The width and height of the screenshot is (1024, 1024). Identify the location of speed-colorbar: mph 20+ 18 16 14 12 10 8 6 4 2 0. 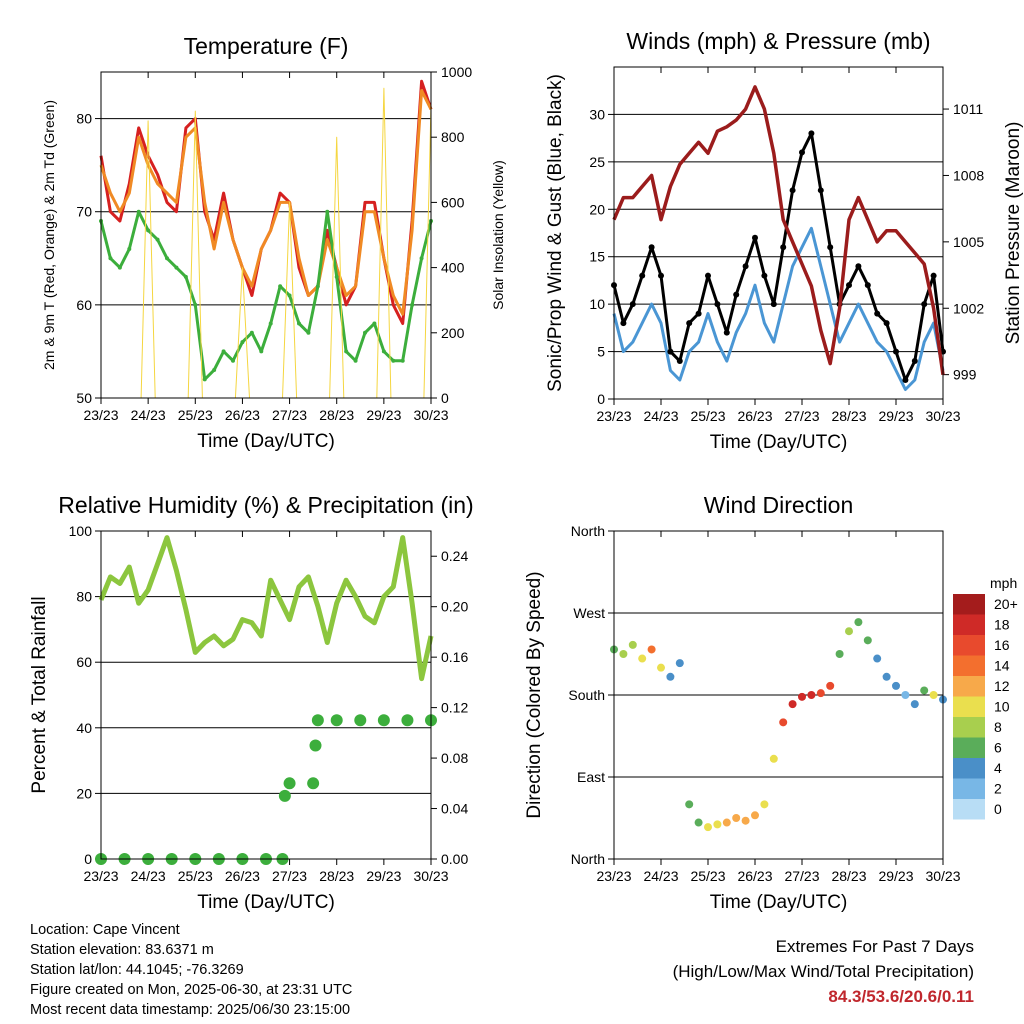
(985, 697).